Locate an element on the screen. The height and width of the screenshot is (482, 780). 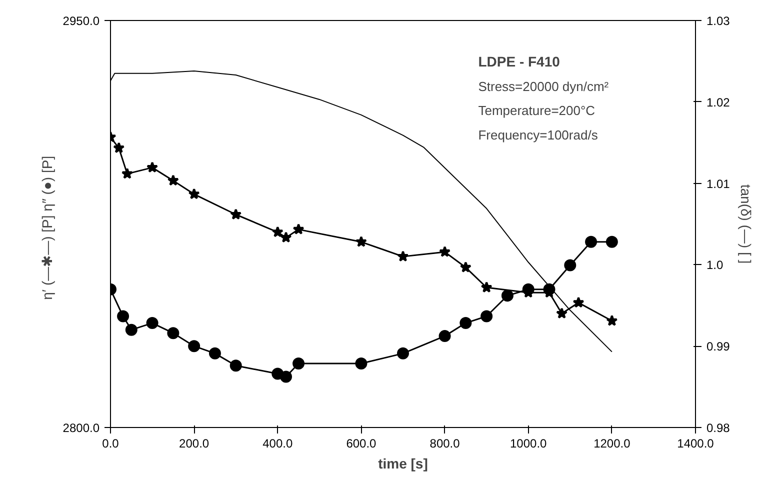
x-tick-label: 200.0 is located at coordinates (194, 443).